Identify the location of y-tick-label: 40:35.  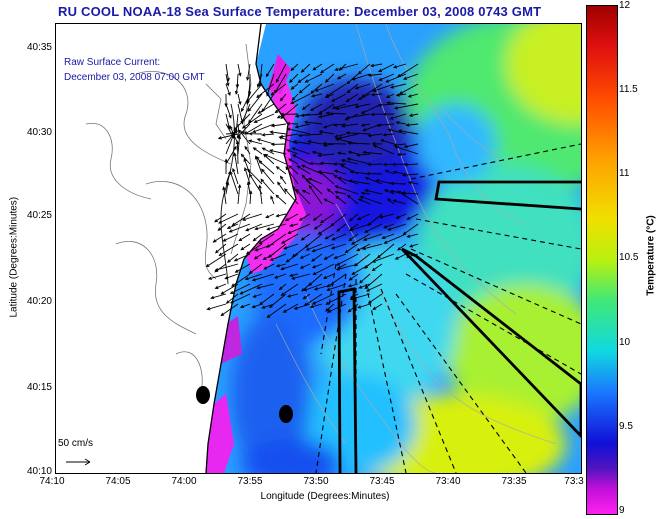
(39, 47).